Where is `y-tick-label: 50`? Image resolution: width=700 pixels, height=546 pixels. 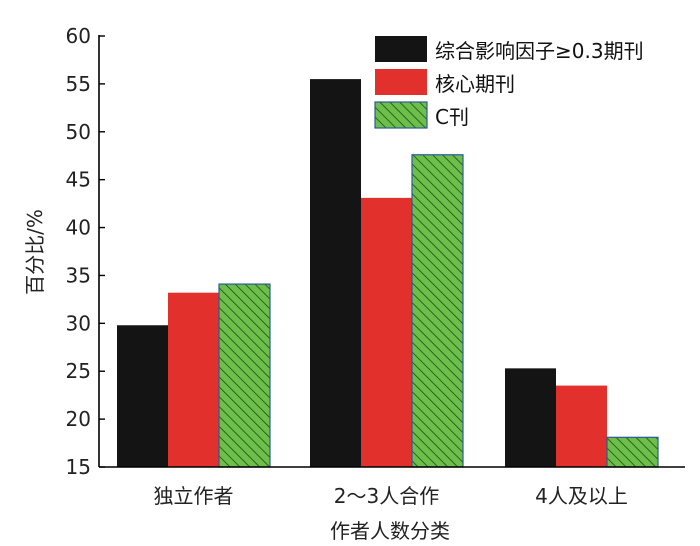
y-tick-label: 50 is located at coordinates (78, 132).